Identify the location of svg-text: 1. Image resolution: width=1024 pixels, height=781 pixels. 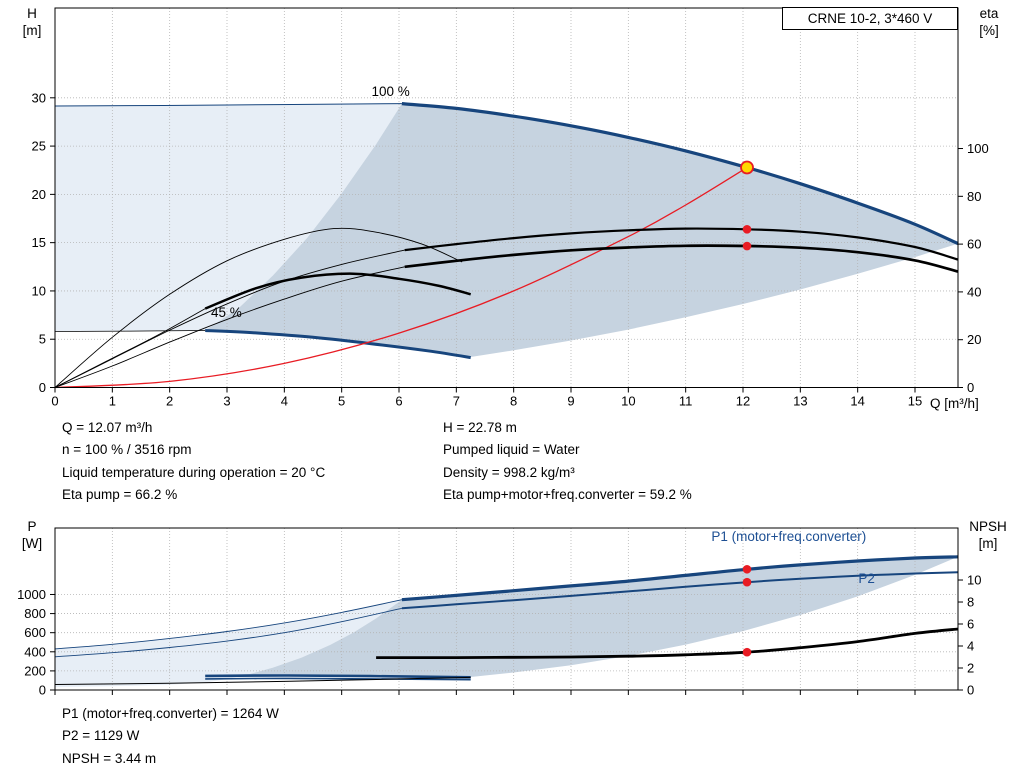
(112, 401).